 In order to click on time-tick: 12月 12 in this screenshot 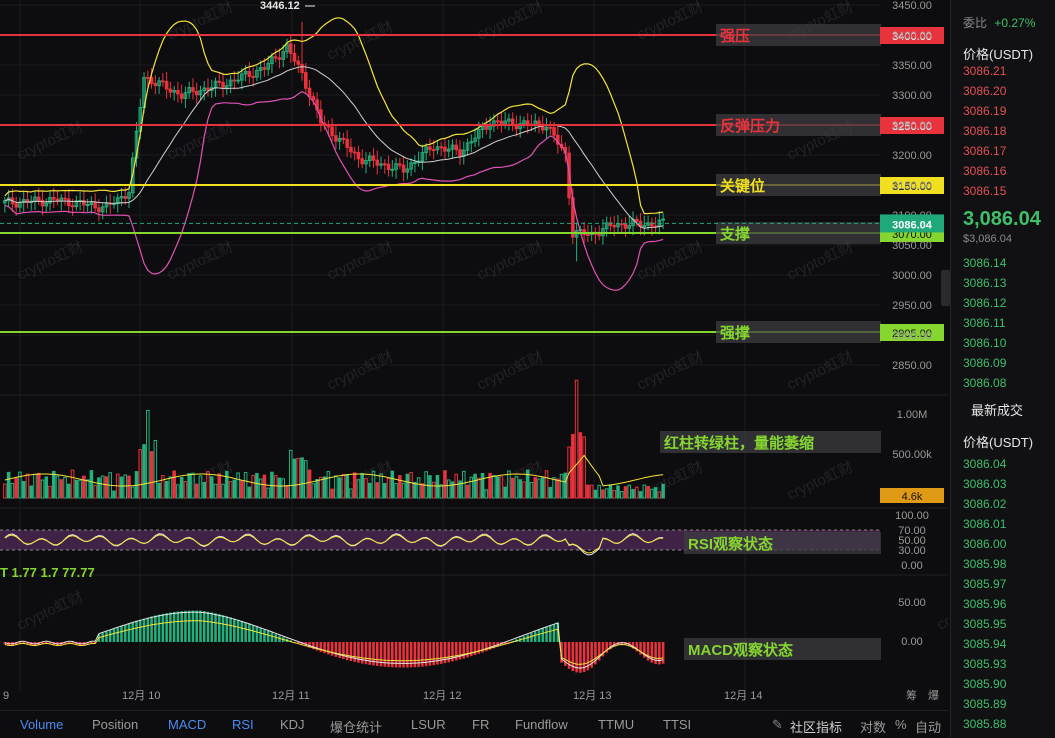, I will do `click(442, 696)`.